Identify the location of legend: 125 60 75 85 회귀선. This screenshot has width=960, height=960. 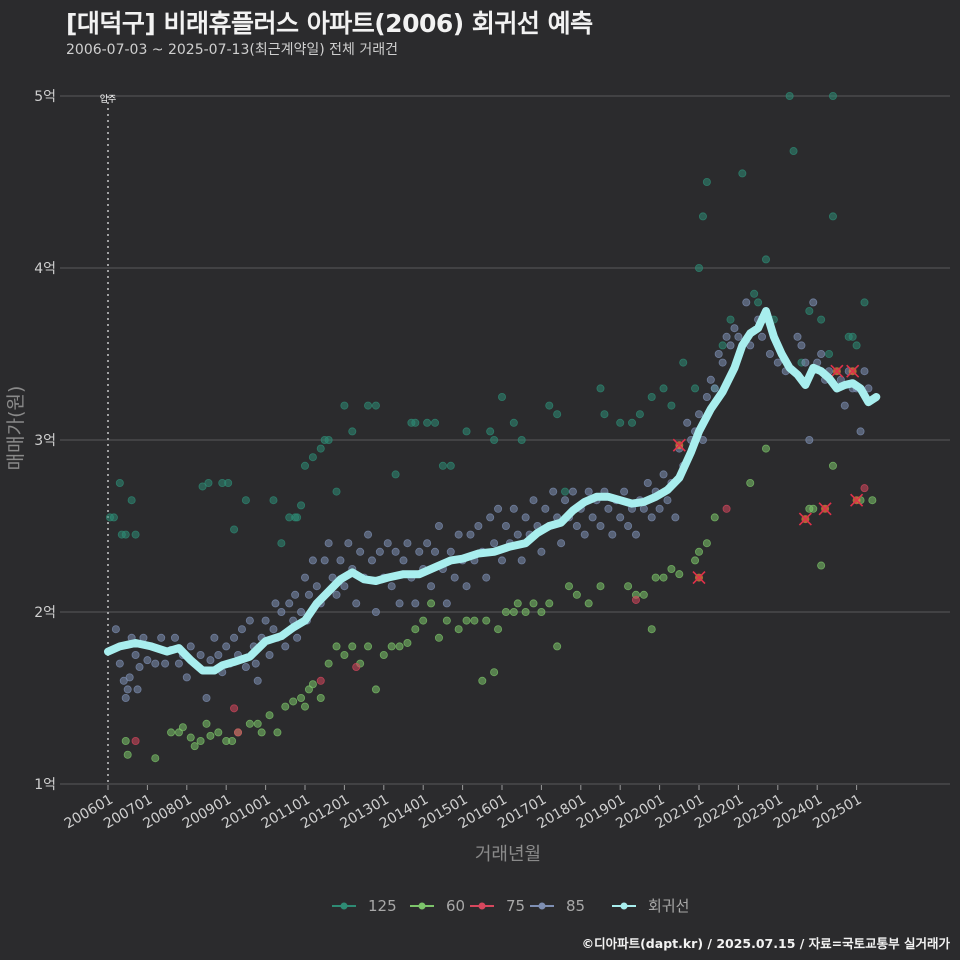
(510, 906).